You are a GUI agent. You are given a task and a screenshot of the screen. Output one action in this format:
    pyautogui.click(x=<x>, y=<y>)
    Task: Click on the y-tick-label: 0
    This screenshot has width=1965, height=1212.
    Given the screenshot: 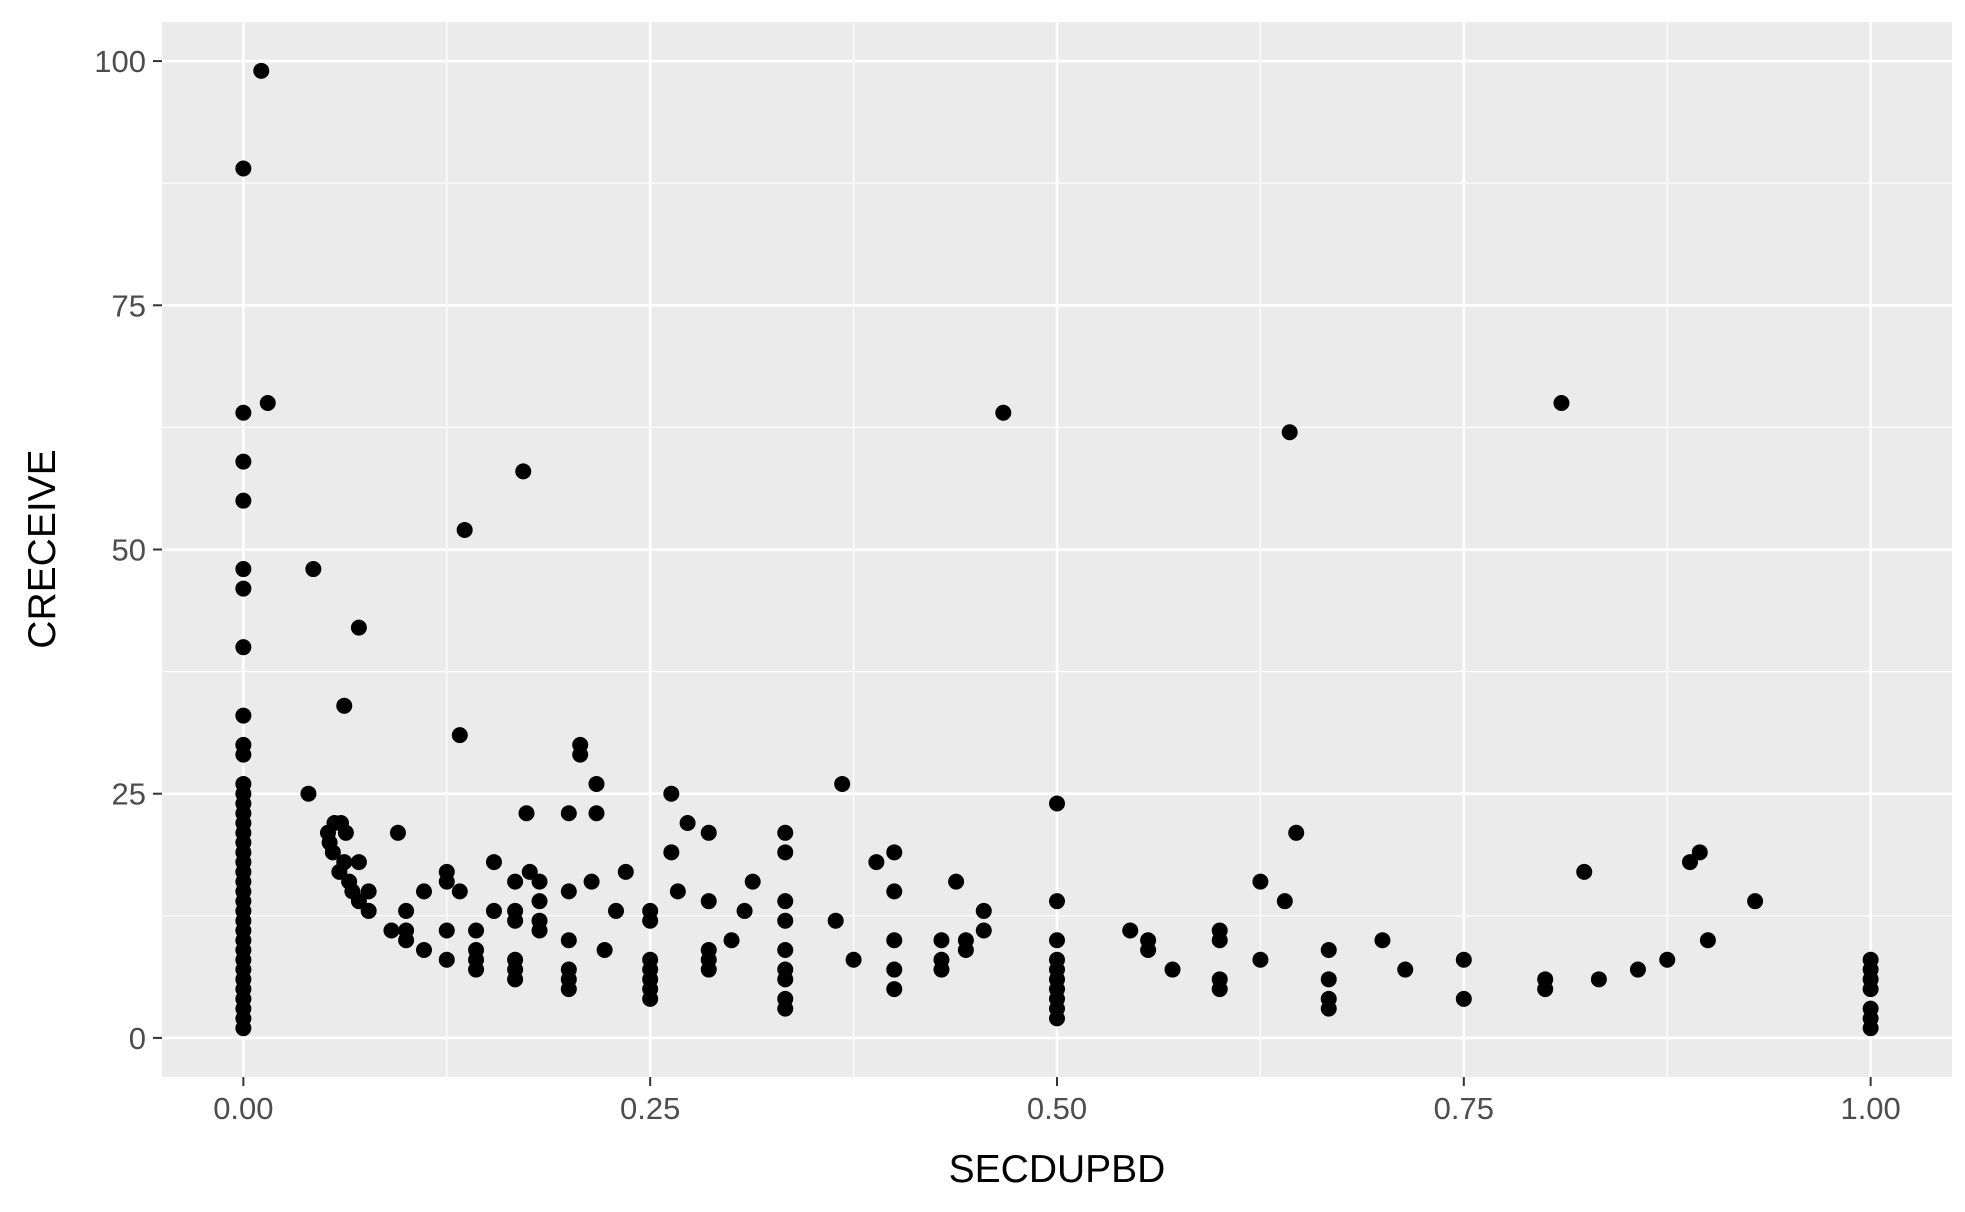 What is the action you would take?
    pyautogui.click(x=137, y=1038)
    